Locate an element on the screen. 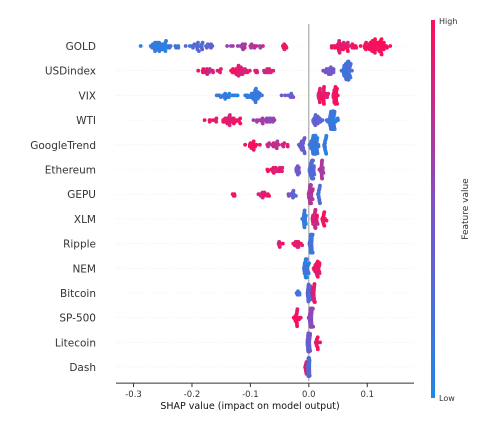  x-tick-label: 0.0 is located at coordinates (309, 395).